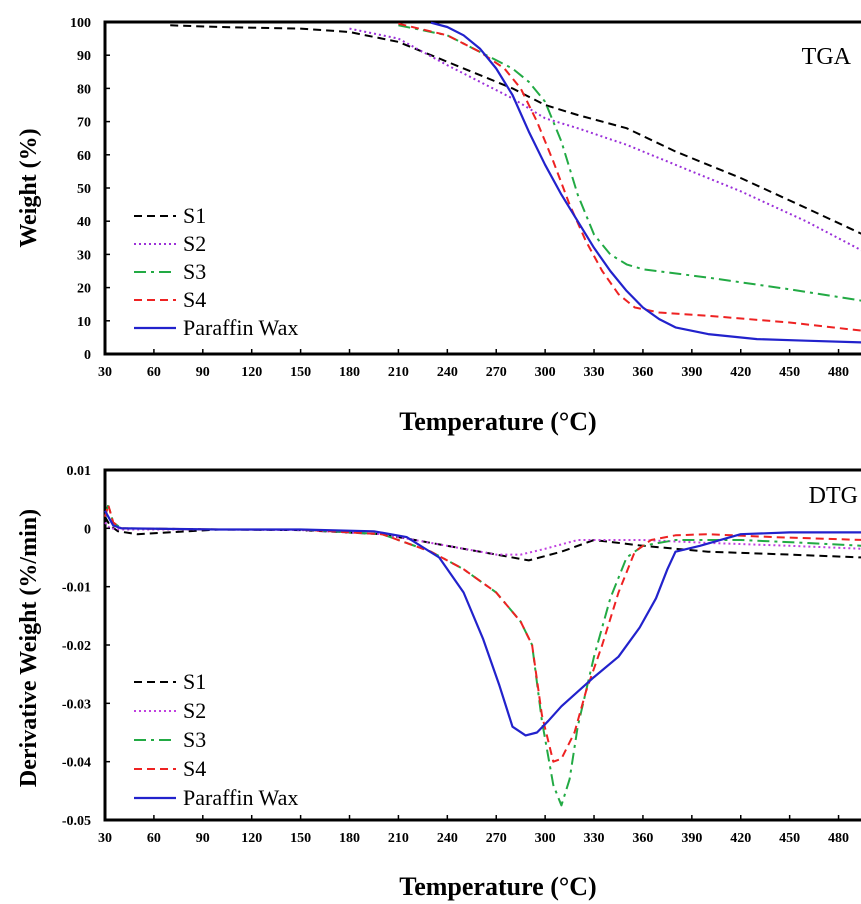  Describe the element at coordinates (76, 821) in the screenshot. I see `dtg-y-tick-label: -0.05` at that location.